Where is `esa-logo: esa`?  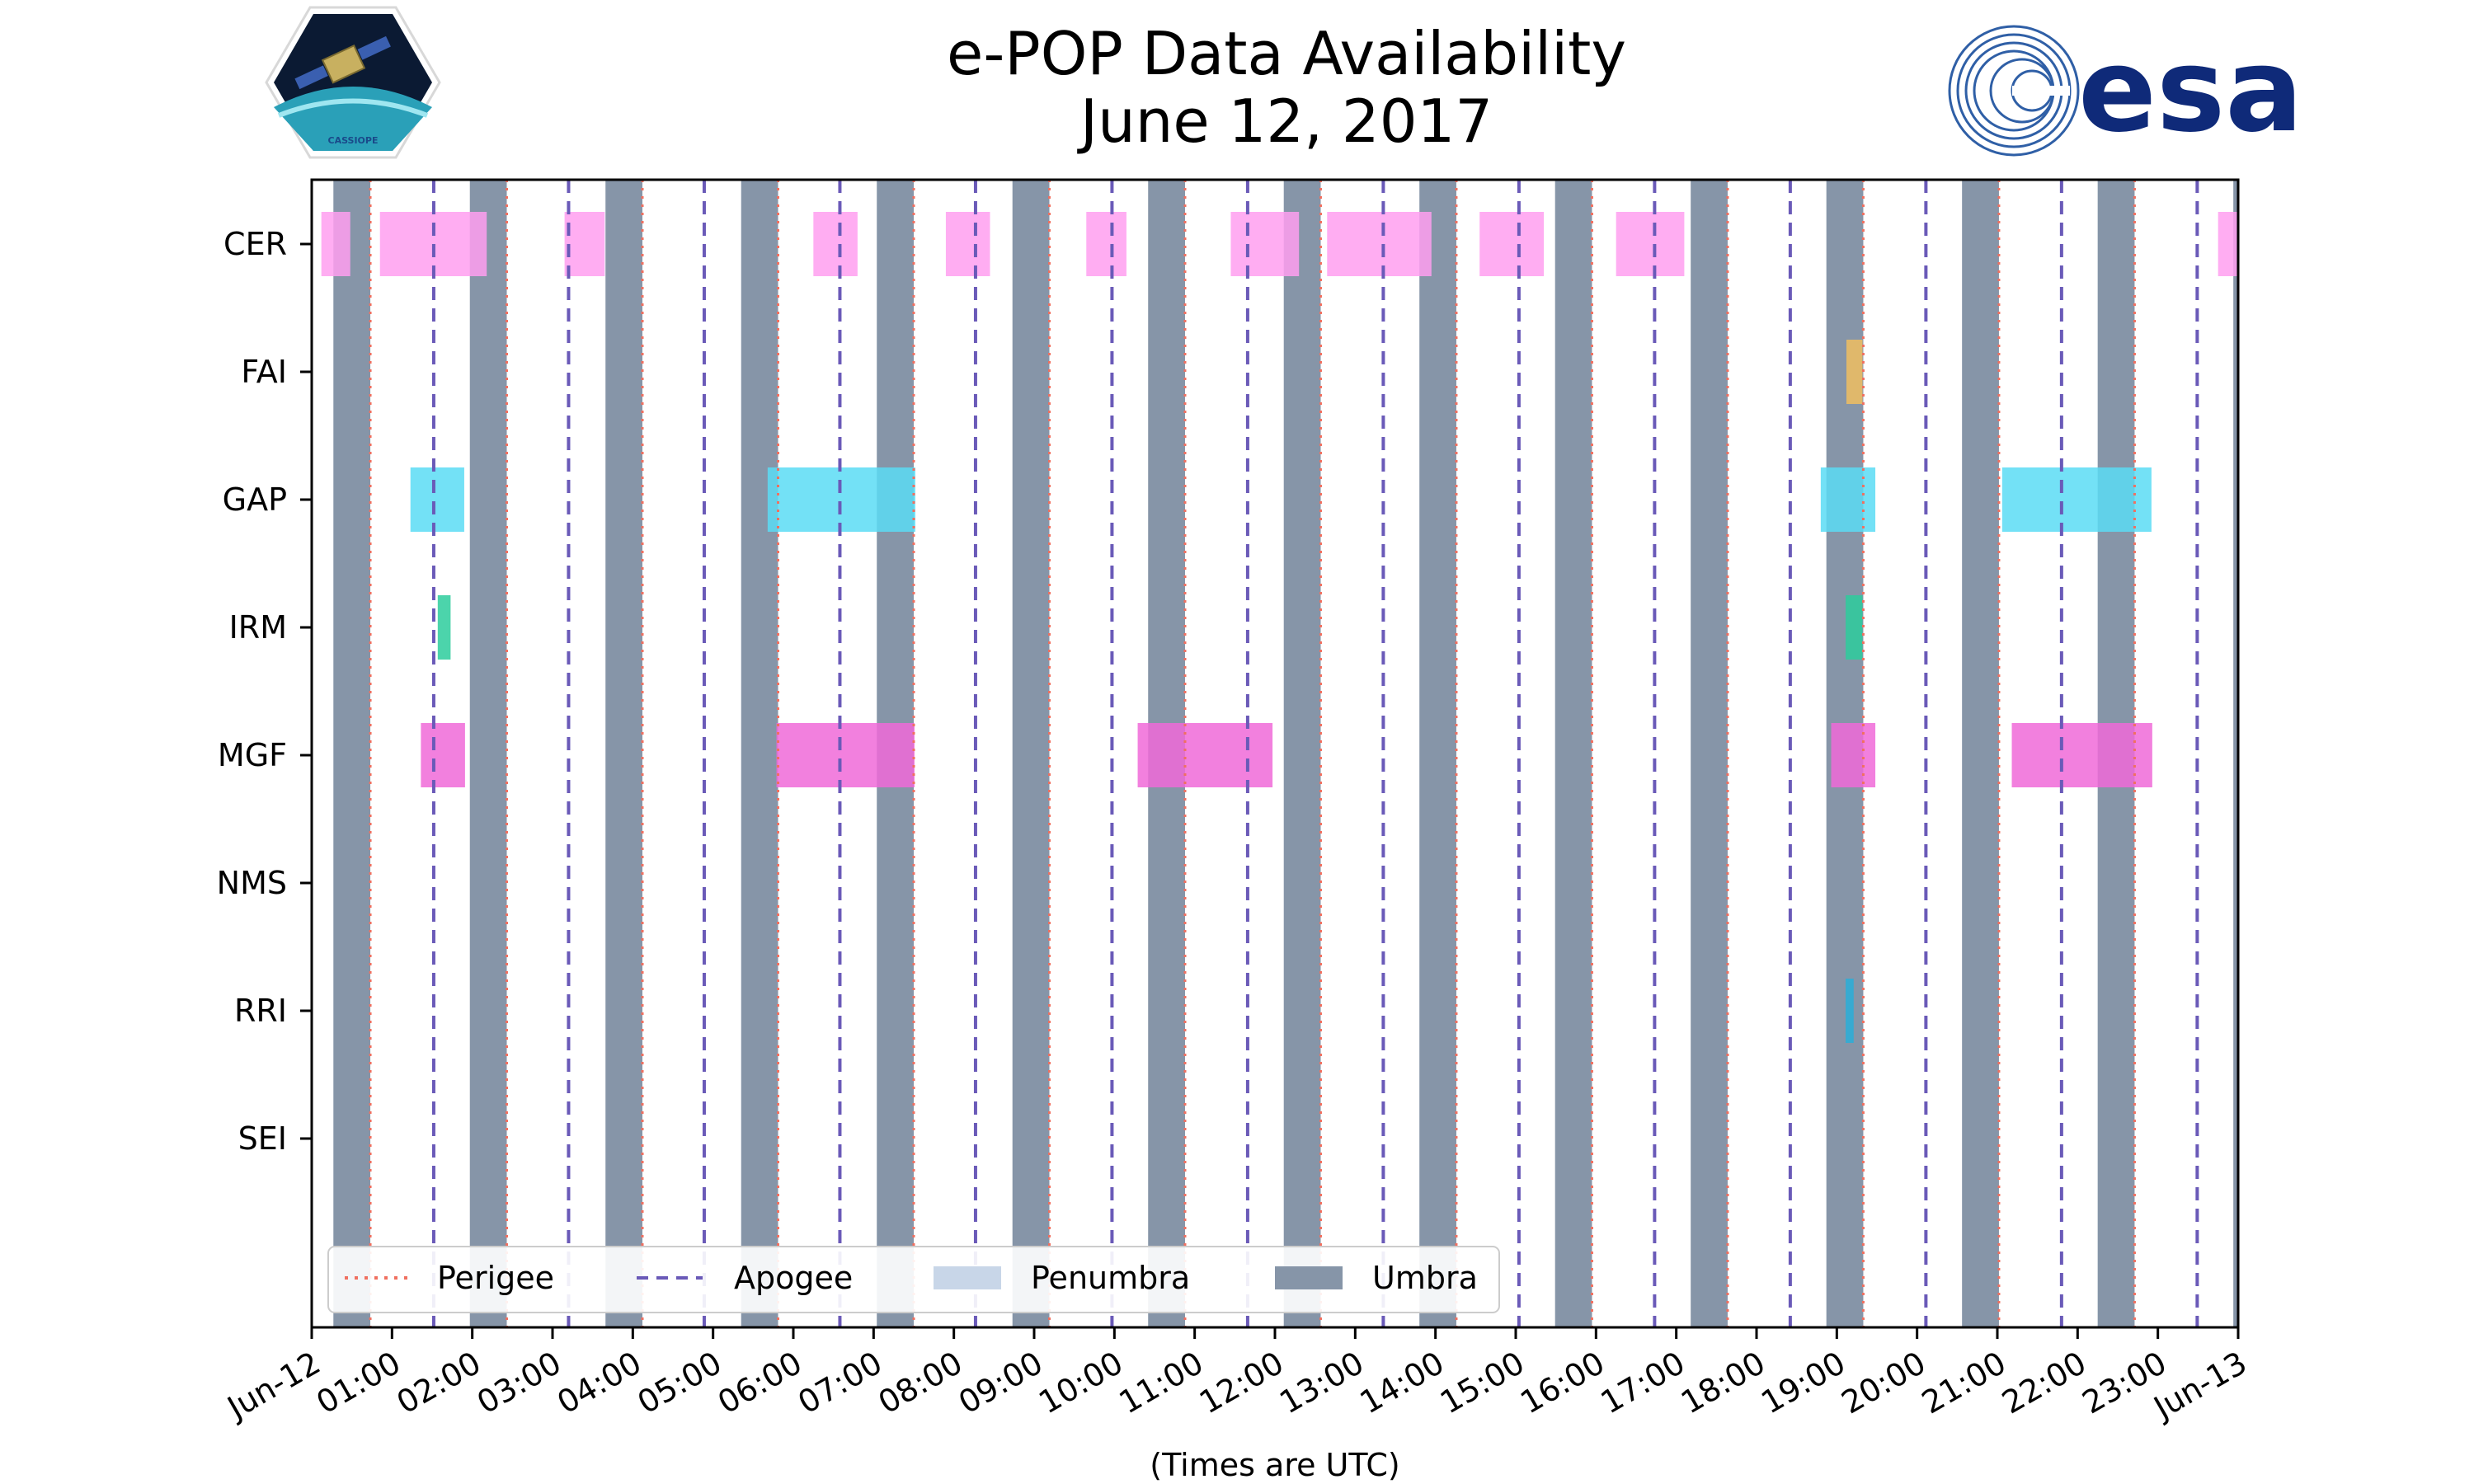 esa-logo: esa is located at coordinates (2125, 91).